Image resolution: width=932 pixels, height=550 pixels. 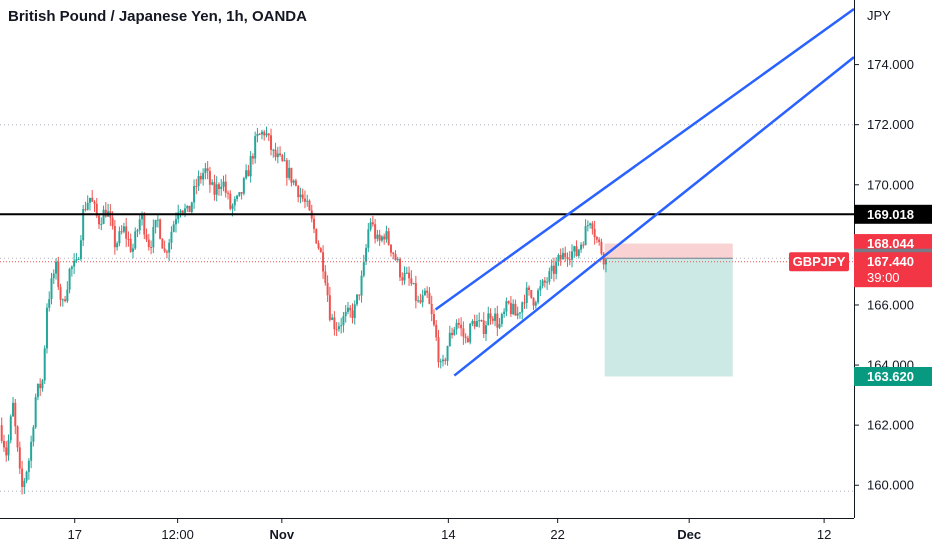 What do you see at coordinates (668, 251) in the screenshot?
I see `stop-loss-zone` at bounding box center [668, 251].